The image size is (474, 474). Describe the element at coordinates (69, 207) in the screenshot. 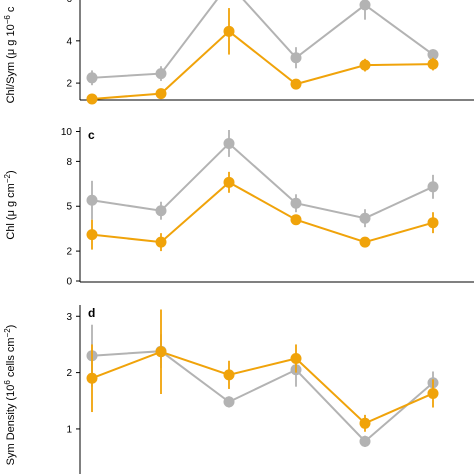

I see `y-tick-label: 5` at that location.